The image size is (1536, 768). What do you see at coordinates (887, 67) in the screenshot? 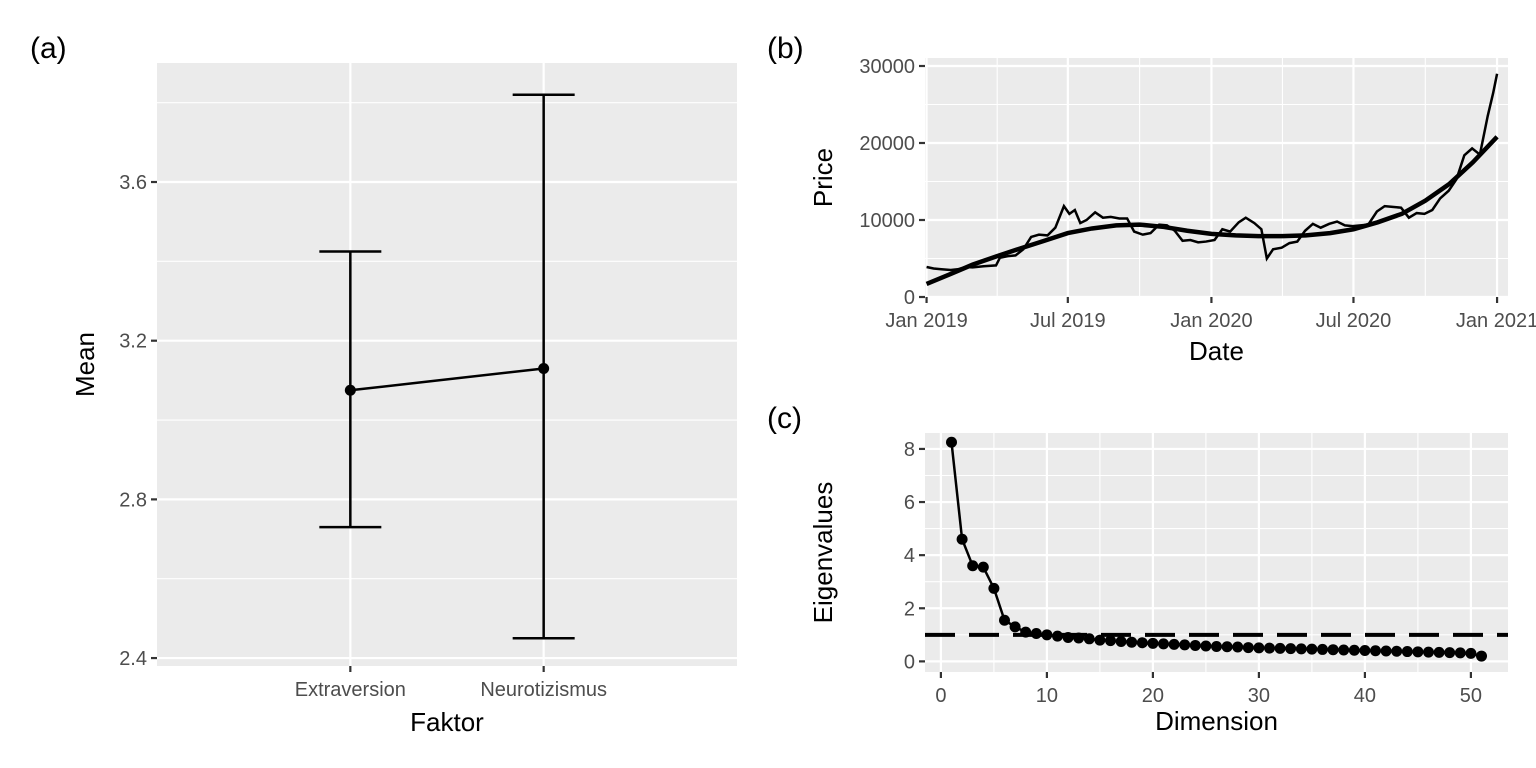
I see `panel-b-y-tick-label: 30000` at bounding box center [887, 67].